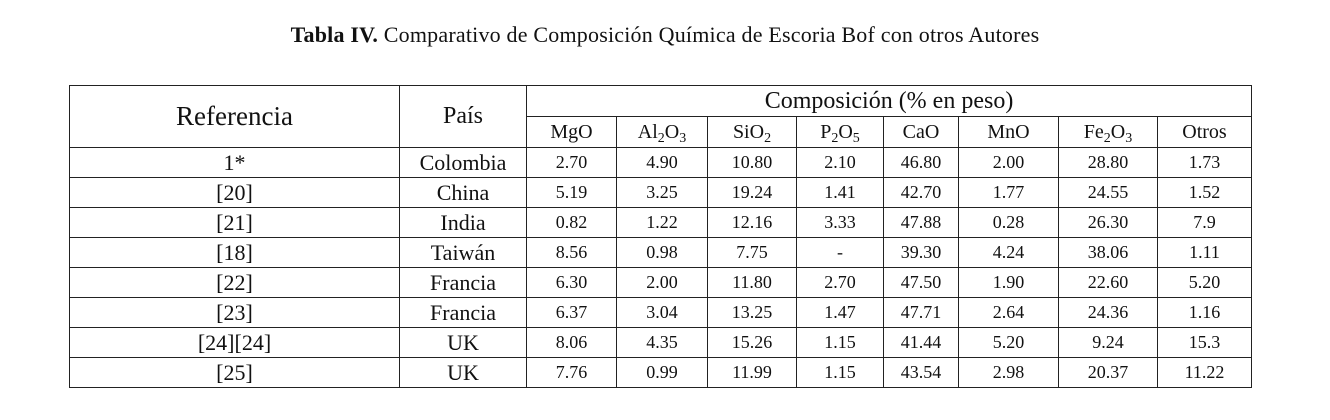 This screenshot has height=420, width=1330. What do you see at coordinates (463, 192) in the screenshot?
I see `cell-pais: China` at bounding box center [463, 192].